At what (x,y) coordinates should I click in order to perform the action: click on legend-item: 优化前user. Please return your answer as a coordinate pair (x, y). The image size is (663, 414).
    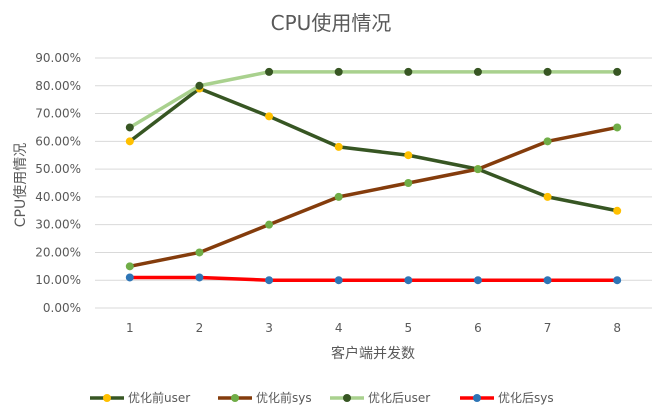
    Looking at the image, I should click on (140, 397).